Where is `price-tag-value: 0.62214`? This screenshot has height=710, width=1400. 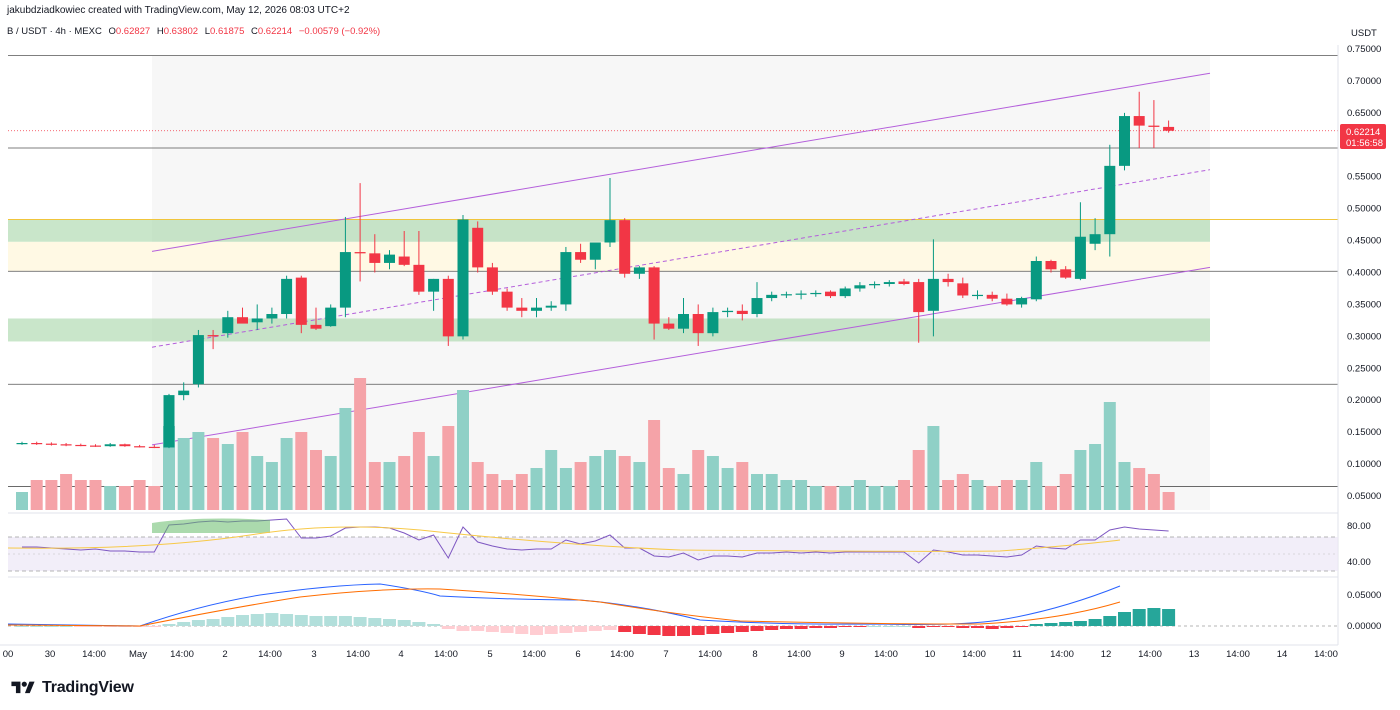
price-tag-value: 0.62214 is located at coordinates (1363, 132).